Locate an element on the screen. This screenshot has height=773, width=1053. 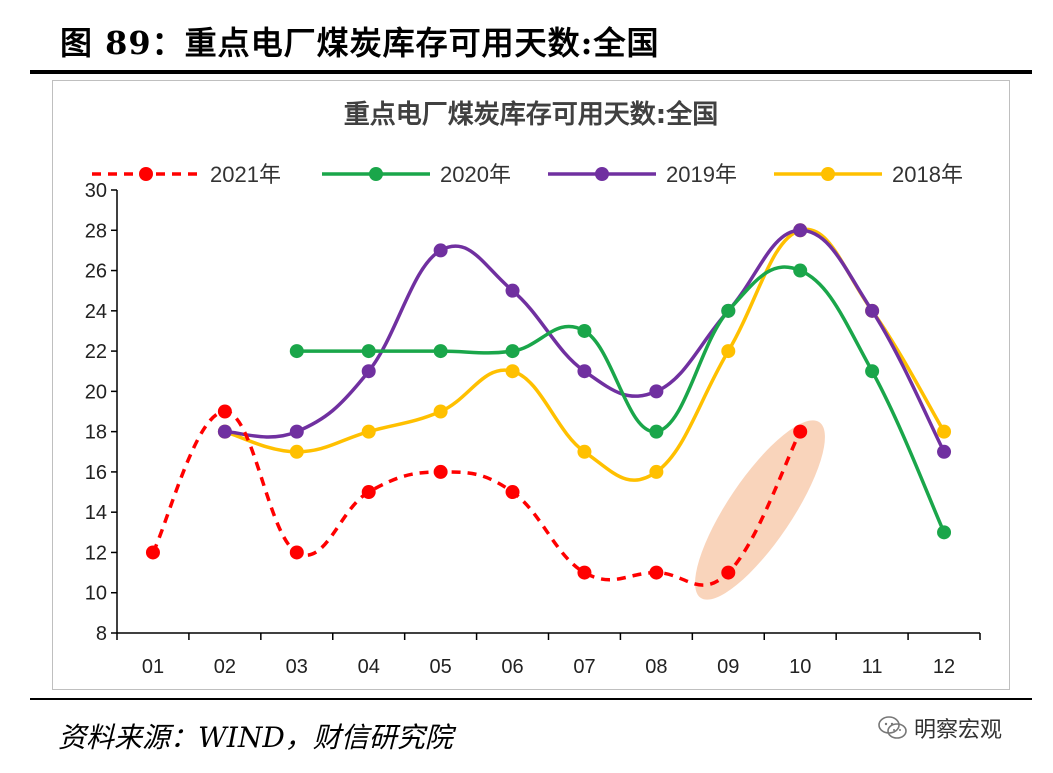
y-tick-label: 8 is located at coordinates (101, 634).